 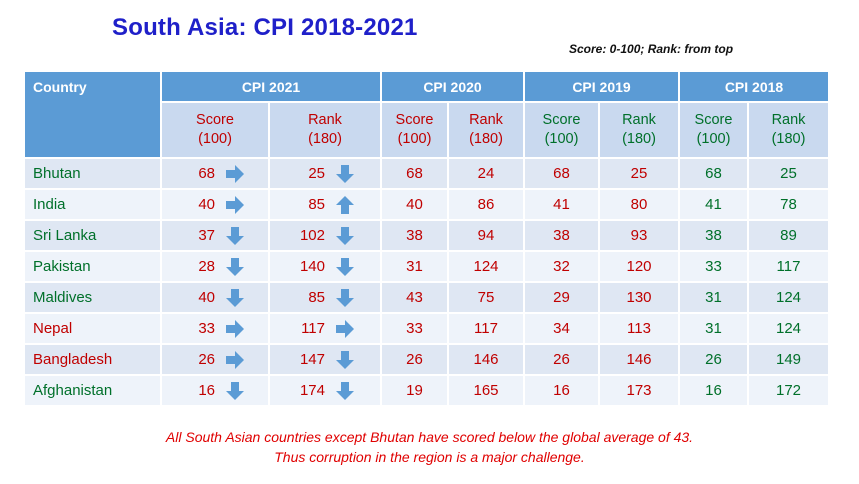 What do you see at coordinates (486, 390) in the screenshot?
I see `rank-2020: 165` at bounding box center [486, 390].